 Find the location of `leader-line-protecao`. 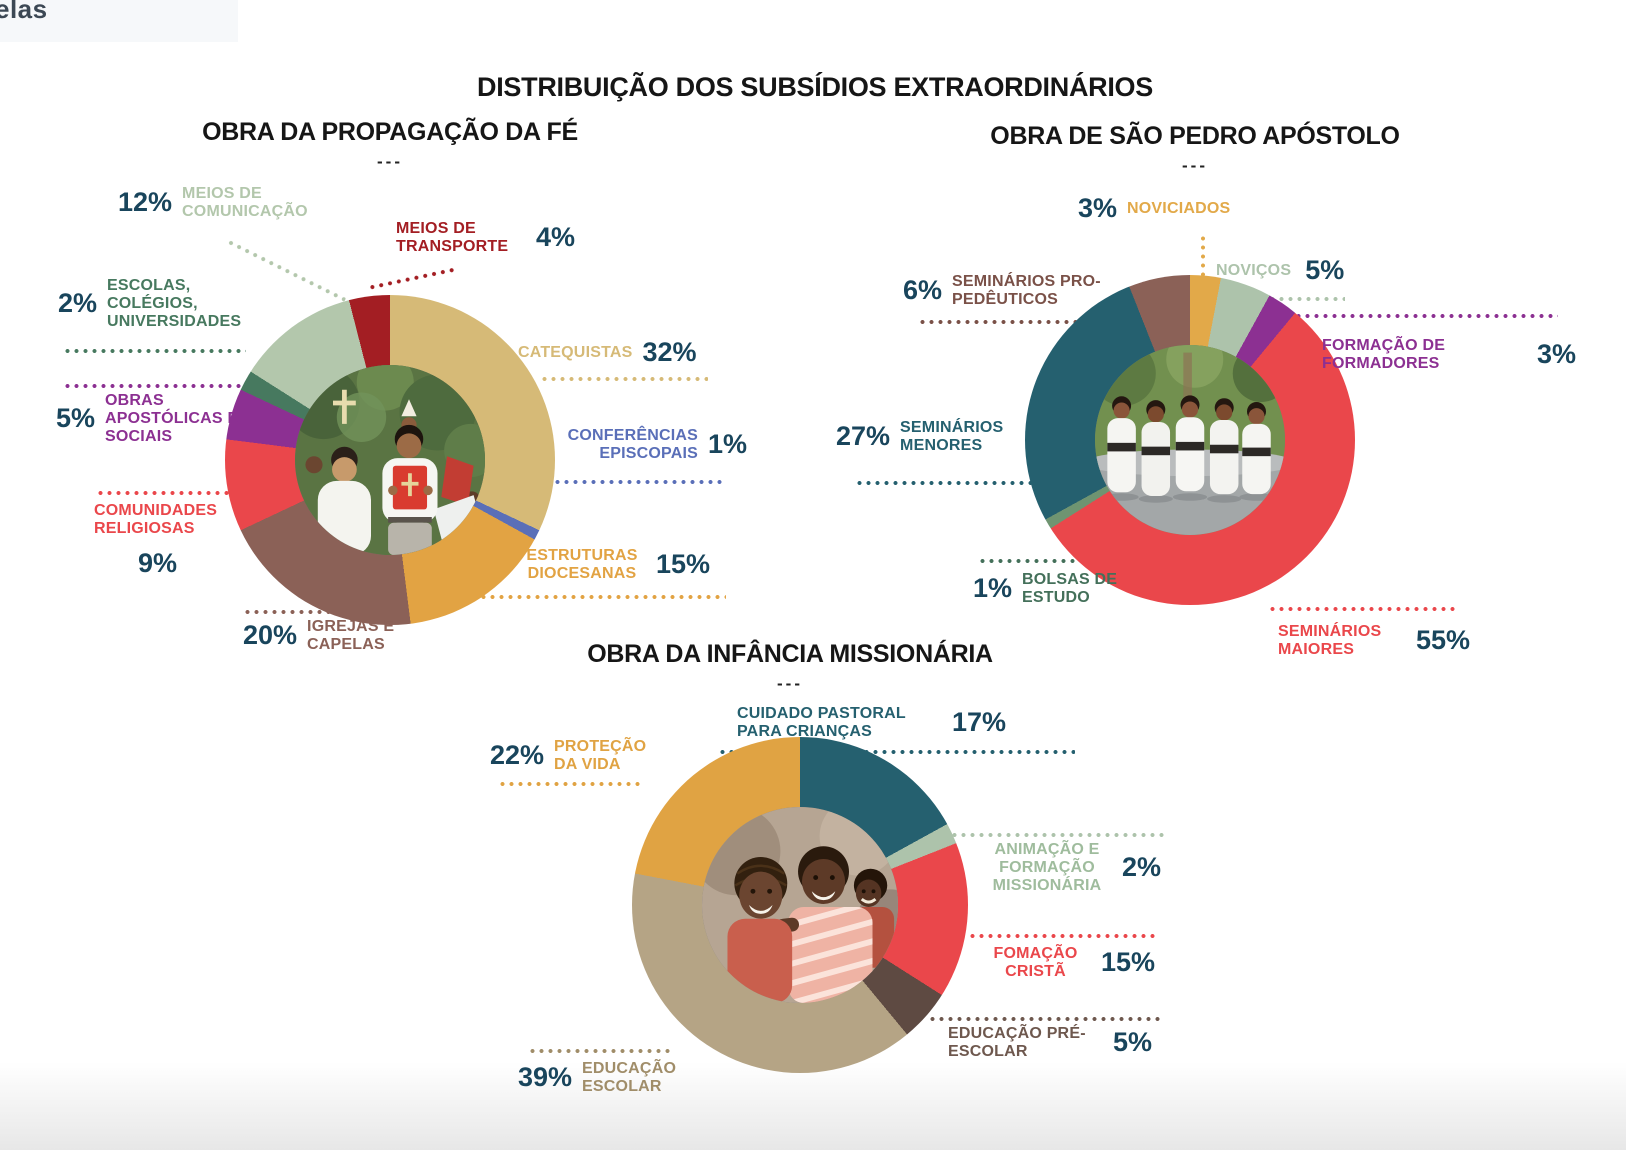

leader-line-protecao is located at coordinates (569, 784).